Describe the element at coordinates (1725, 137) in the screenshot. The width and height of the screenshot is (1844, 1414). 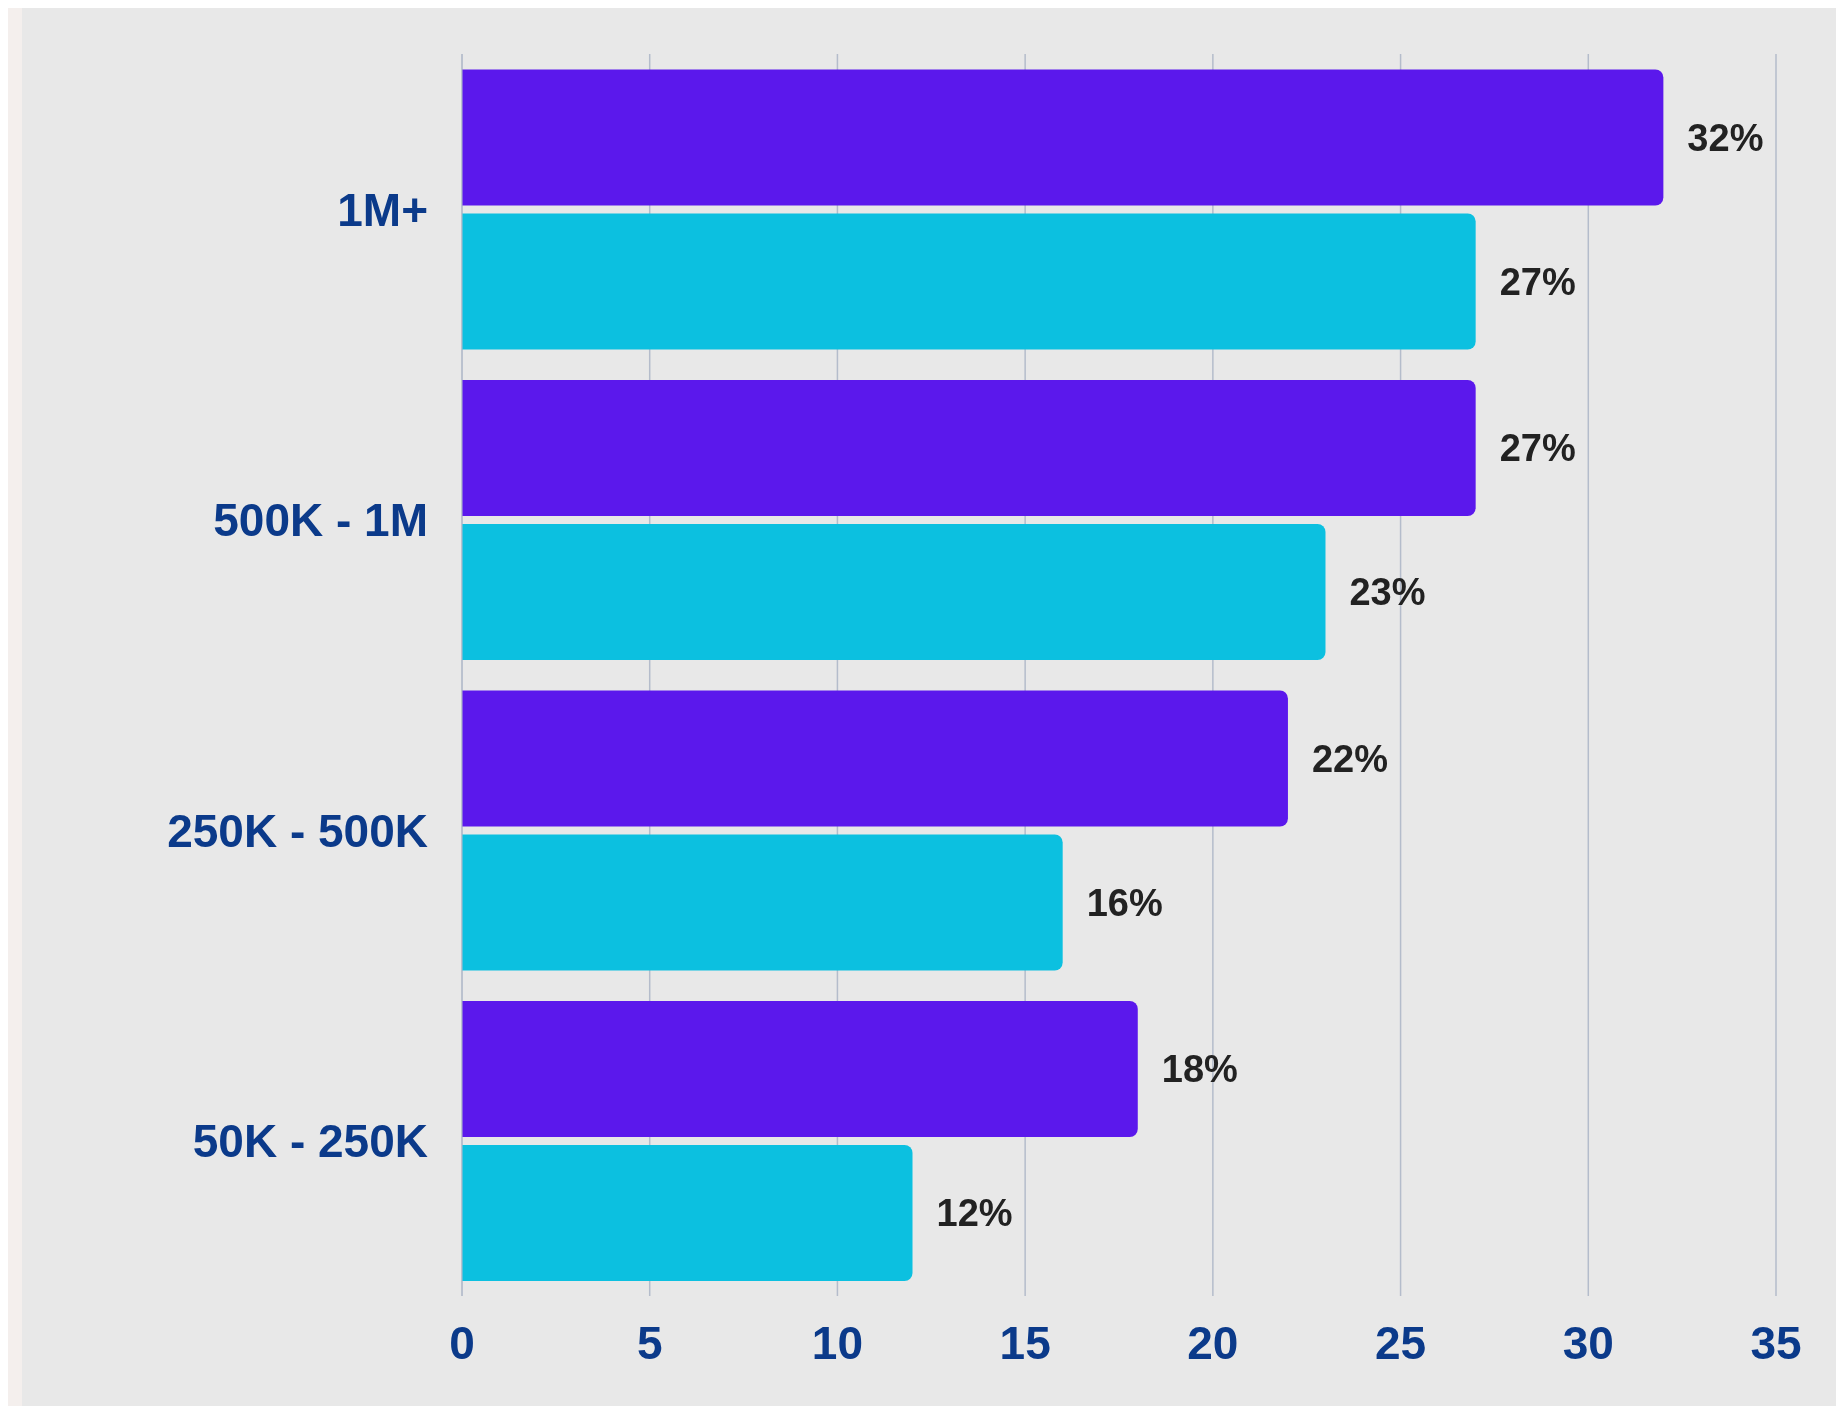
I see `data-label: 32%` at that location.